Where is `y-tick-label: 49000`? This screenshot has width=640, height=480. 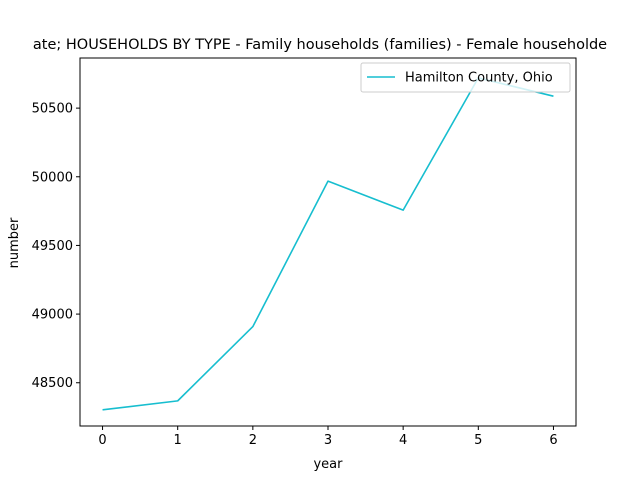
y-tick-label: 49000 is located at coordinates (52, 315).